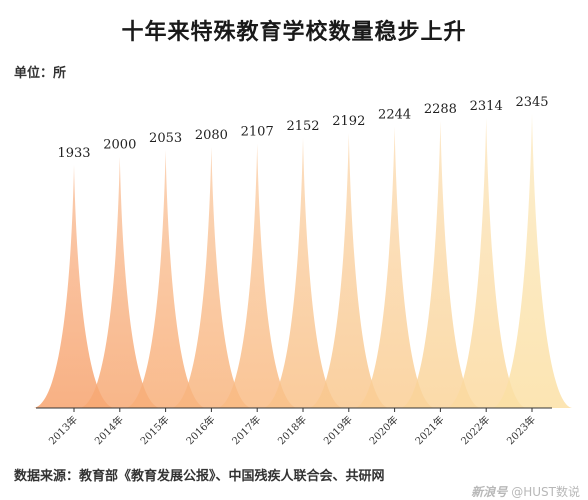 This screenshot has height=500, width=588. Describe the element at coordinates (294, 32) in the screenshot. I see `chart-title: 十年来特殊教育学校数量稳步上升` at that location.